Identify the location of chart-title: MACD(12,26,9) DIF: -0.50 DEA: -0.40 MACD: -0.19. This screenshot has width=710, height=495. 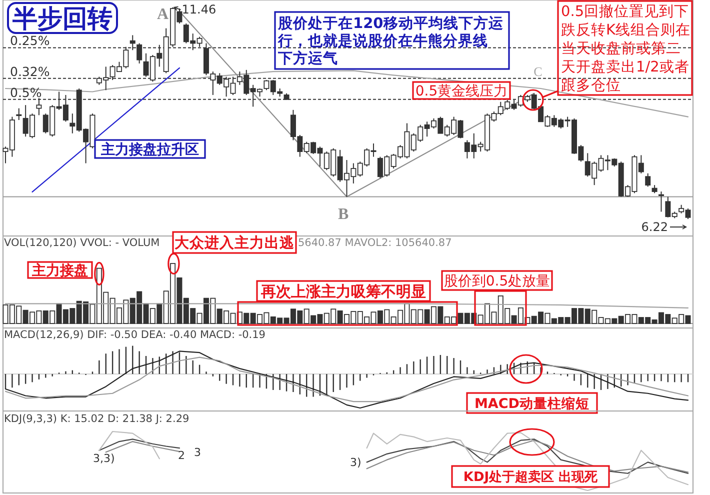
(135, 335).